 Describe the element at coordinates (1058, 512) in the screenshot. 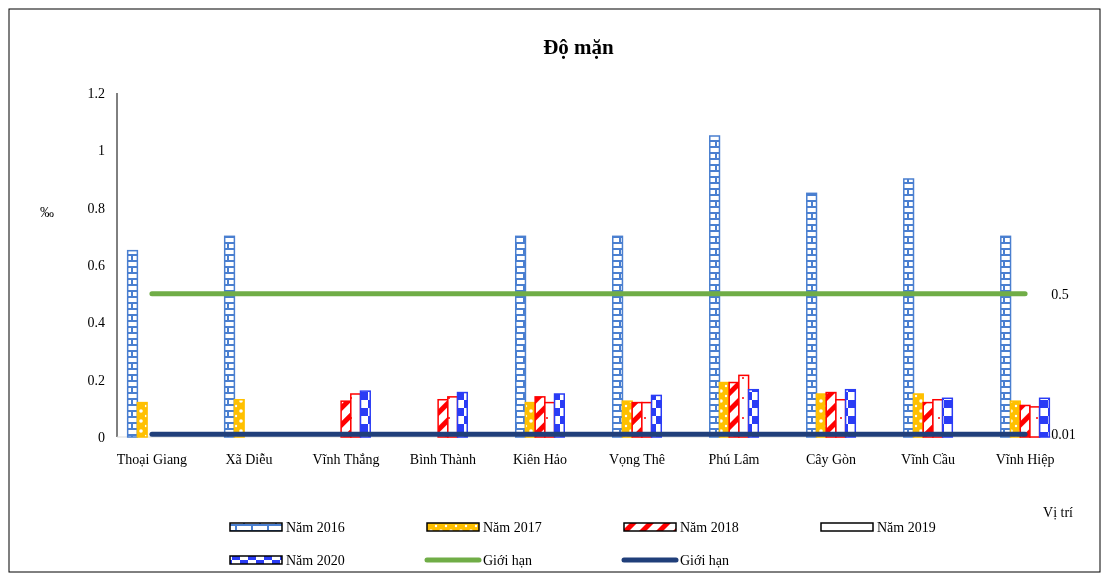

I see `x-axis-title: Vị trí` at that location.